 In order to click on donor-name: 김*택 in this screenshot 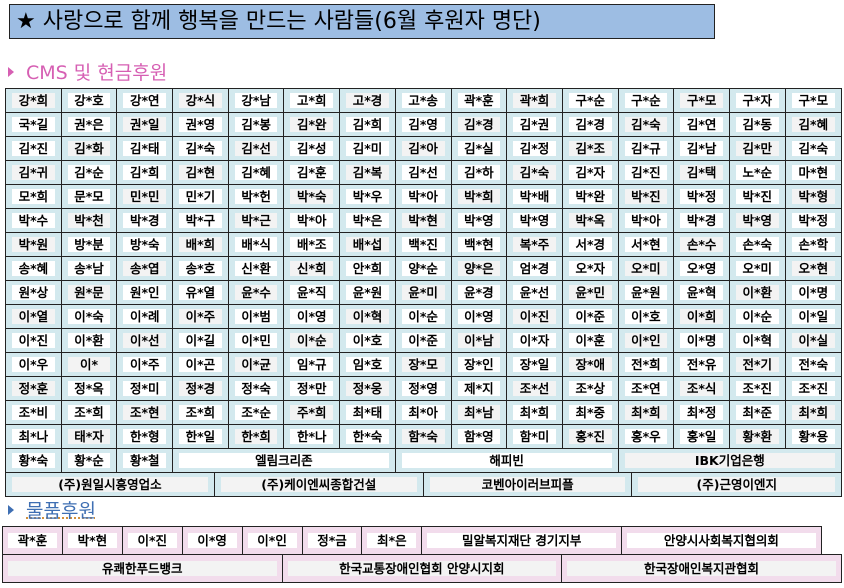, I will do `click(701, 172)`.